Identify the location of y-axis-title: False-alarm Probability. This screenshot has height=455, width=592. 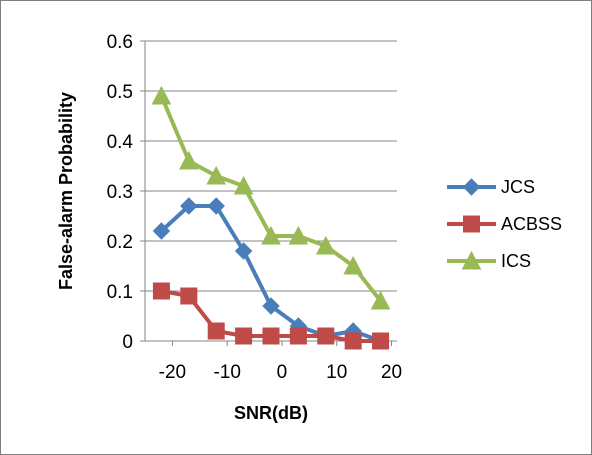
(66, 191).